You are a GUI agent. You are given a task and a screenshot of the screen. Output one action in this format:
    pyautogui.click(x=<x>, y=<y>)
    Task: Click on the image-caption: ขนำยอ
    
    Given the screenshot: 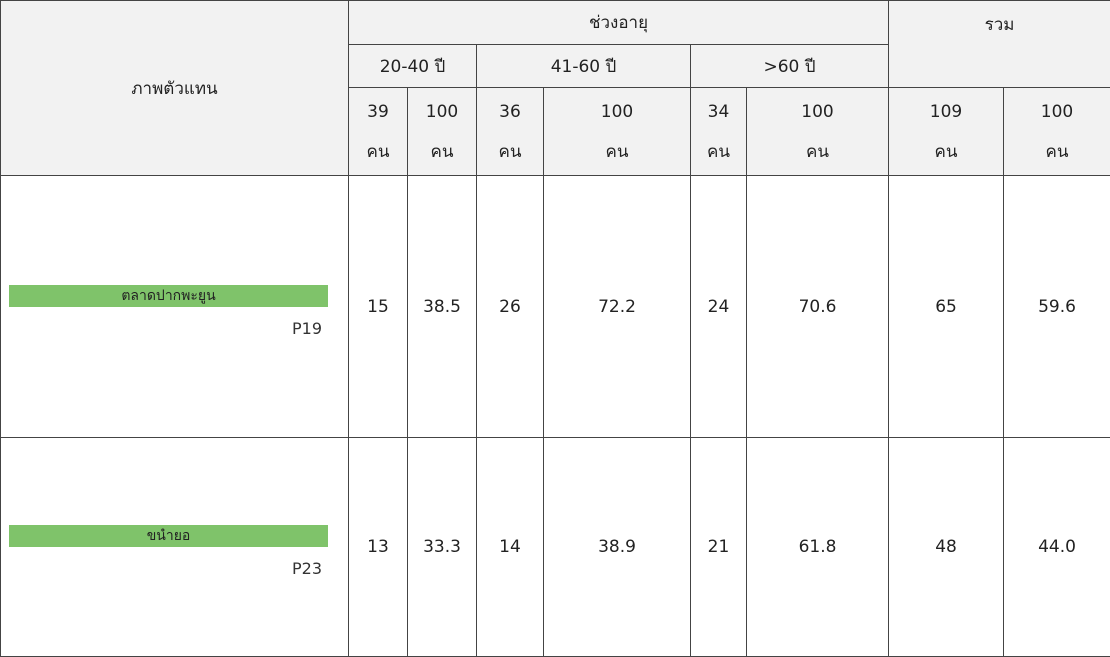 What is the action you would take?
    pyautogui.click(x=168, y=536)
    